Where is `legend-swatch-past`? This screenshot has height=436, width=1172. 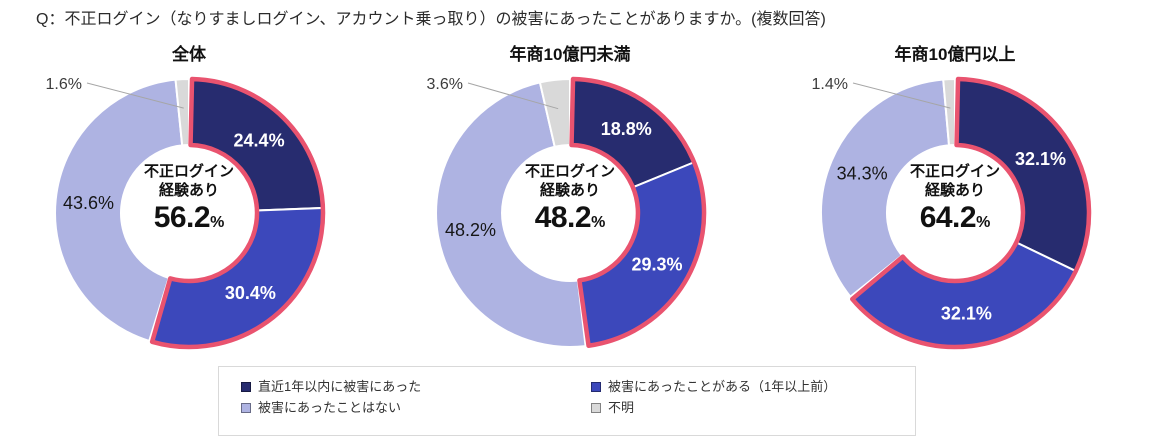 legend-swatch-past is located at coordinates (596, 386).